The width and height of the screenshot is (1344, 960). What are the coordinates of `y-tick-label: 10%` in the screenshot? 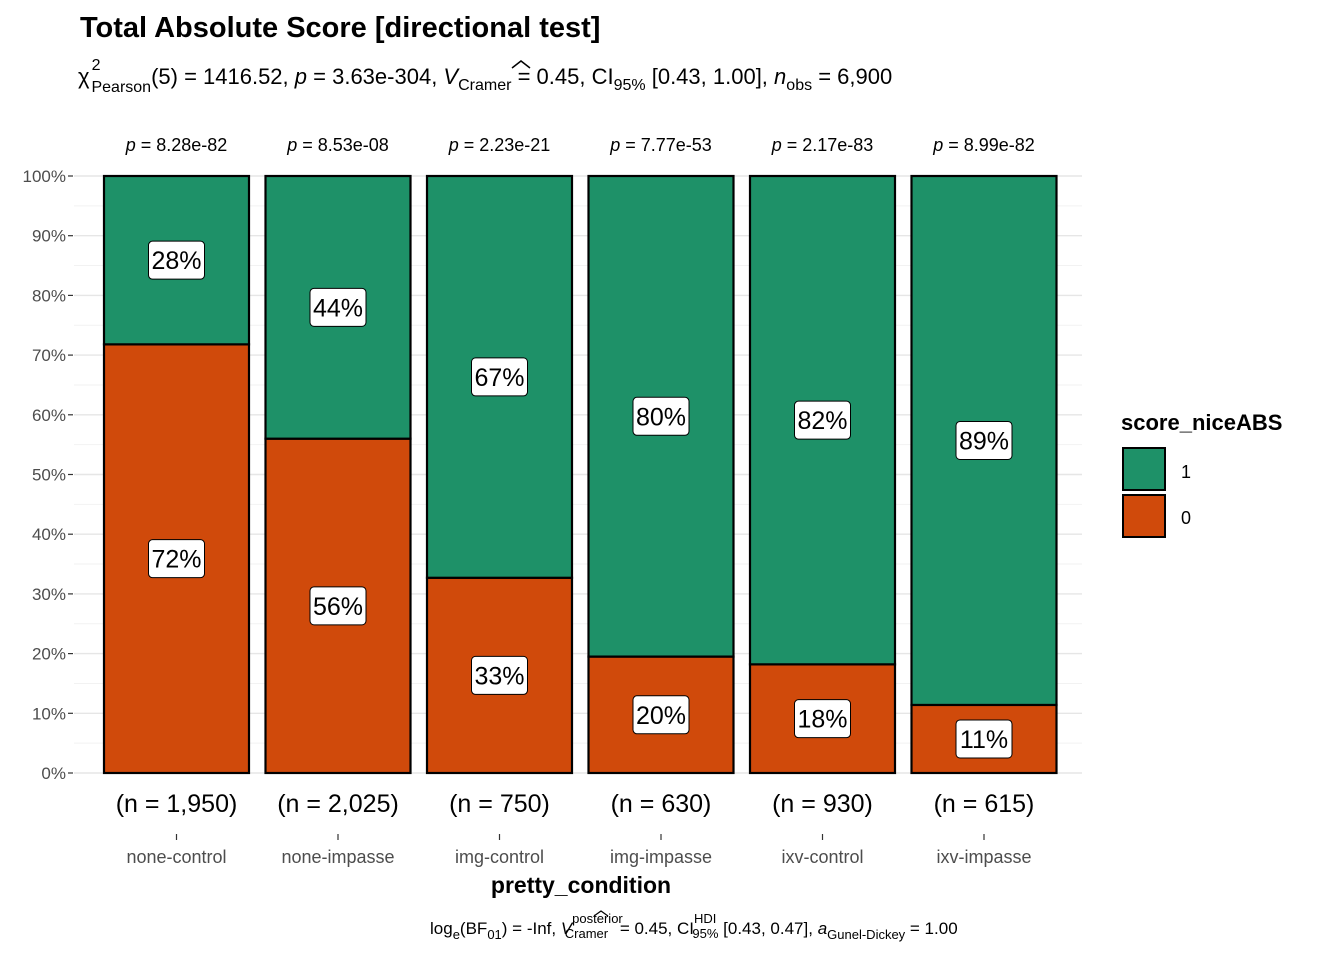 It's located at (49, 713).